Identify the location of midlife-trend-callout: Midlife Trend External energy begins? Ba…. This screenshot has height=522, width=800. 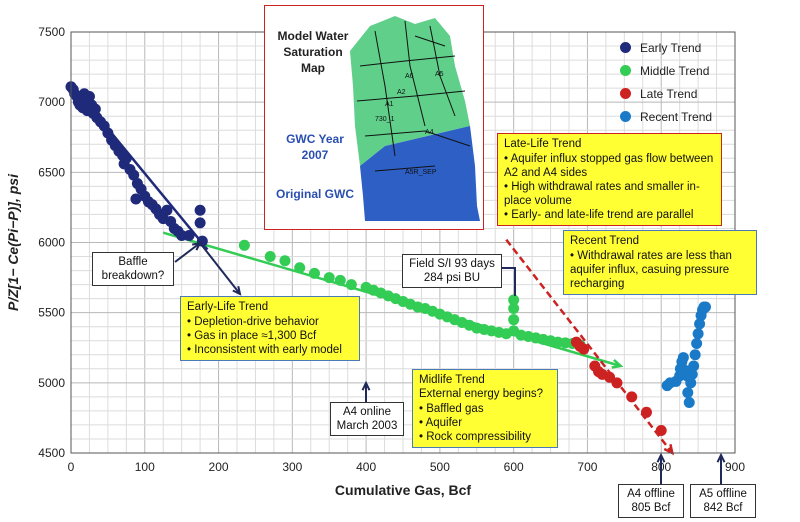
(485, 408).